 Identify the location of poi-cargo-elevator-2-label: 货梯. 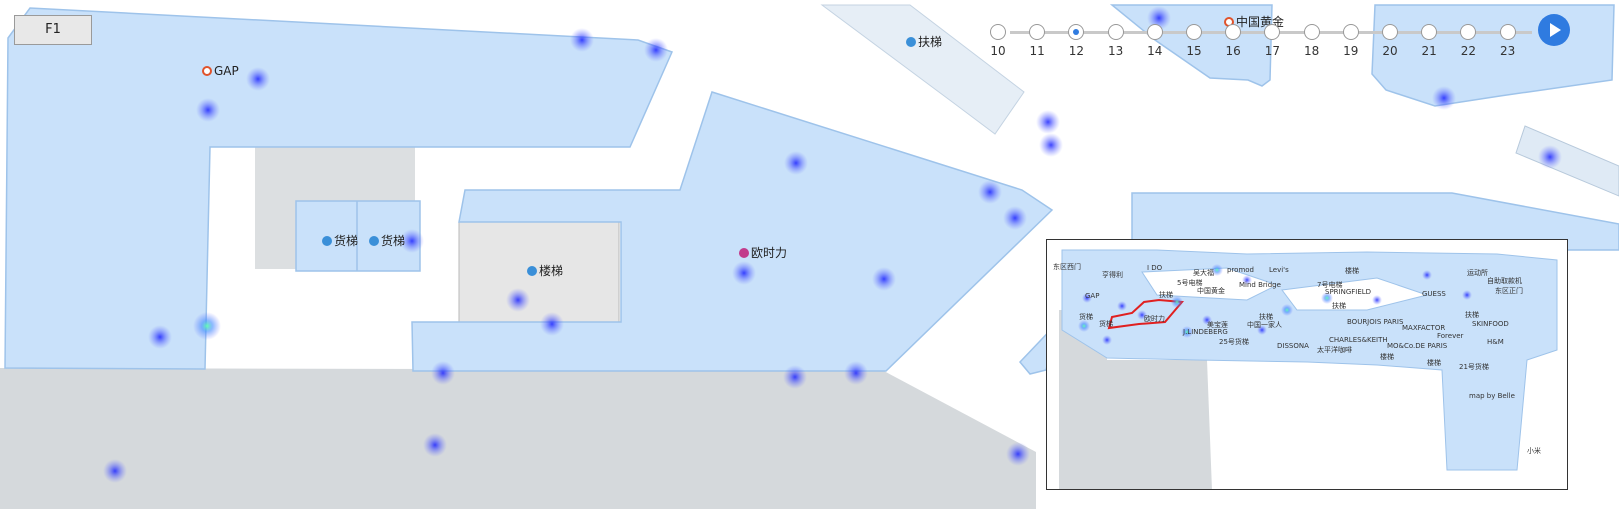
(393, 241).